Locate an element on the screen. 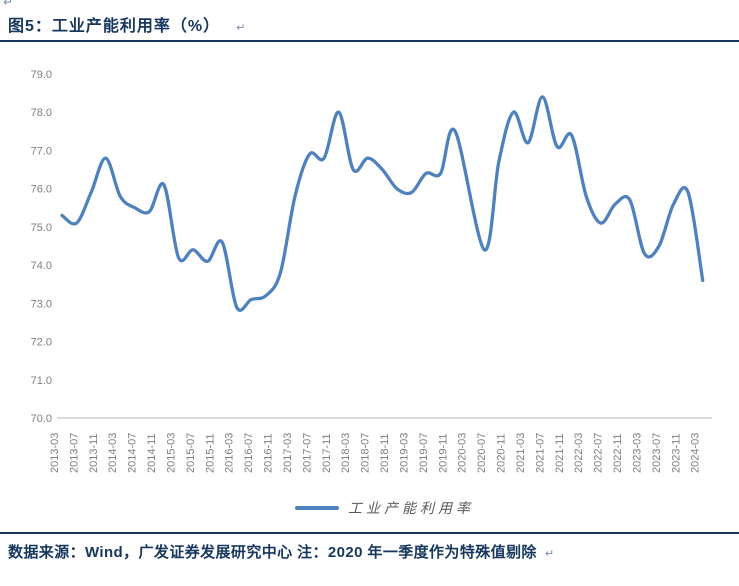  source-note: 数据来源：Wind，广发证券发展研究中心 注：2020 年一季度作为特殊值剔除 ↵ is located at coordinates (281, 551).